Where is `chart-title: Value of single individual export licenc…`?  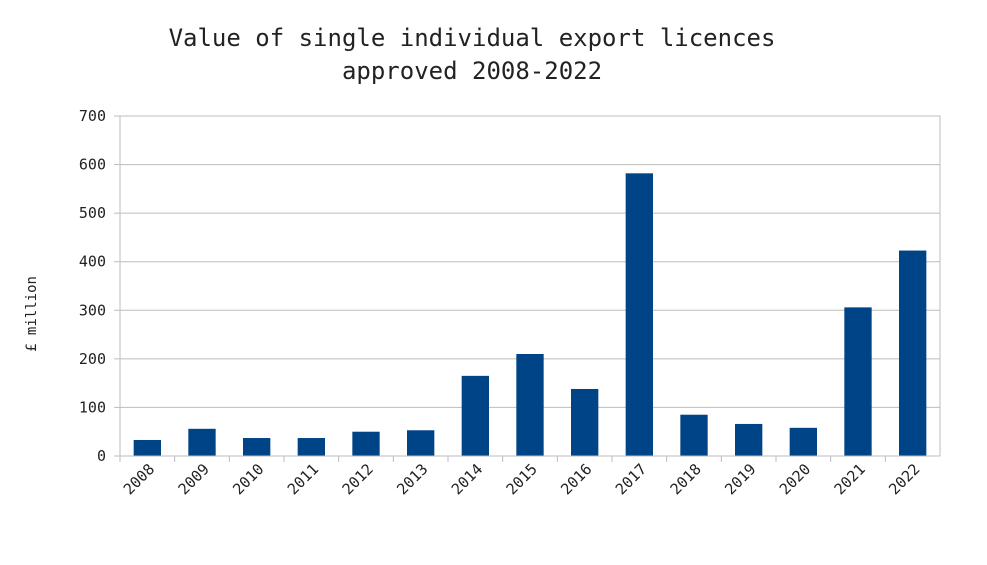 chart-title: Value of single individual export licenc… is located at coordinates (472, 55).